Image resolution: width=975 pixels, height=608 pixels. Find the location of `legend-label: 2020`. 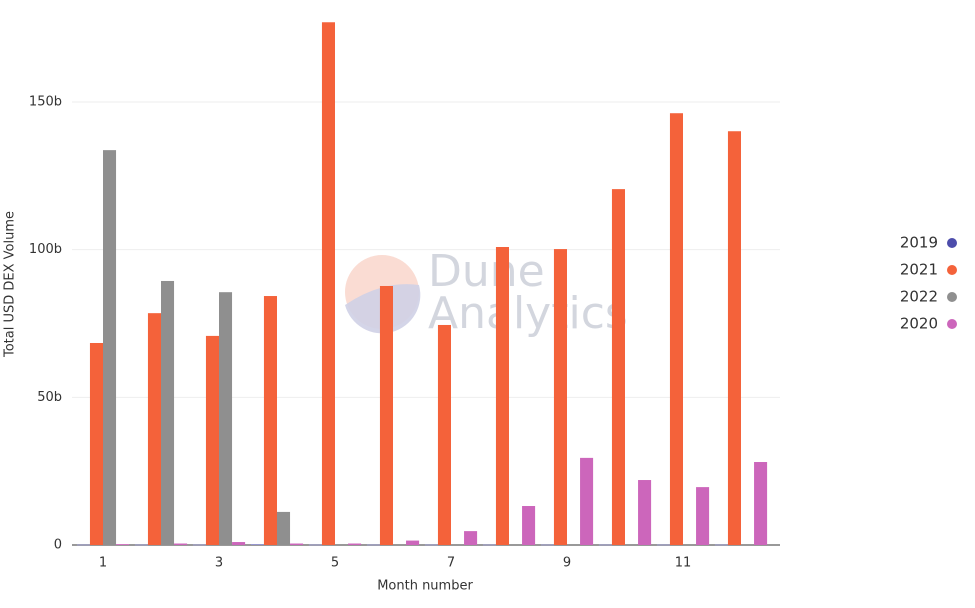

legend-label: 2020 is located at coordinates (919, 324).